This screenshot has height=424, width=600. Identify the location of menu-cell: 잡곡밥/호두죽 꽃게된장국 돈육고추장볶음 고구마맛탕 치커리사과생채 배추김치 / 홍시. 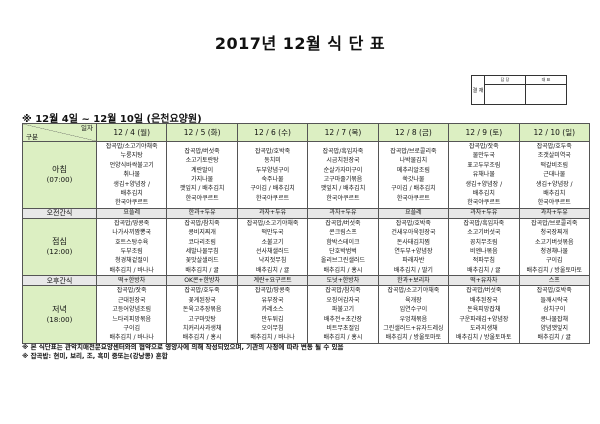
(202, 314).